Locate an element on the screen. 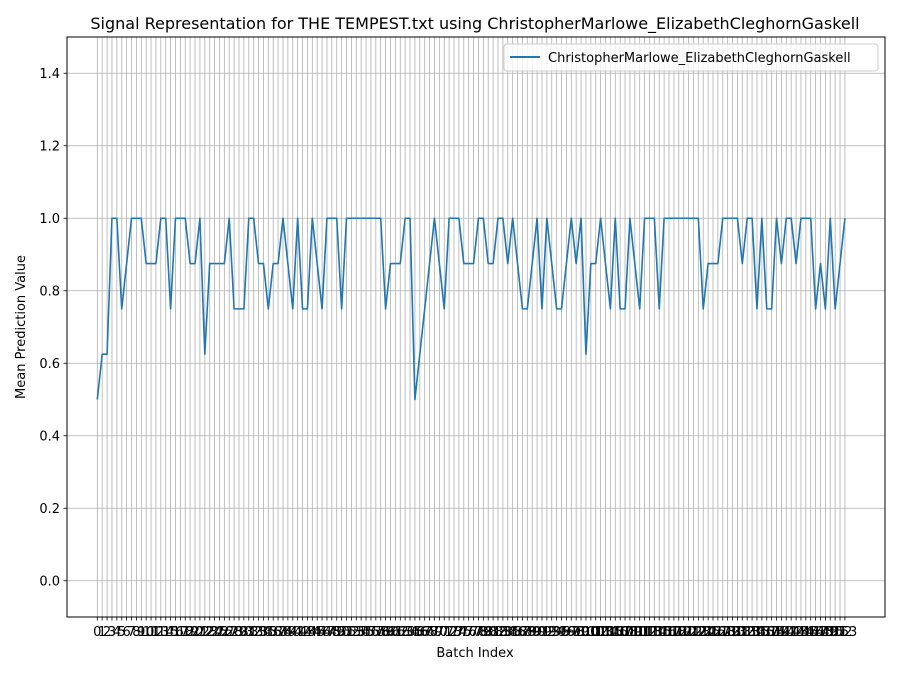 The width and height of the screenshot is (900, 675). x-tick-label: 8 is located at coordinates (136, 632).